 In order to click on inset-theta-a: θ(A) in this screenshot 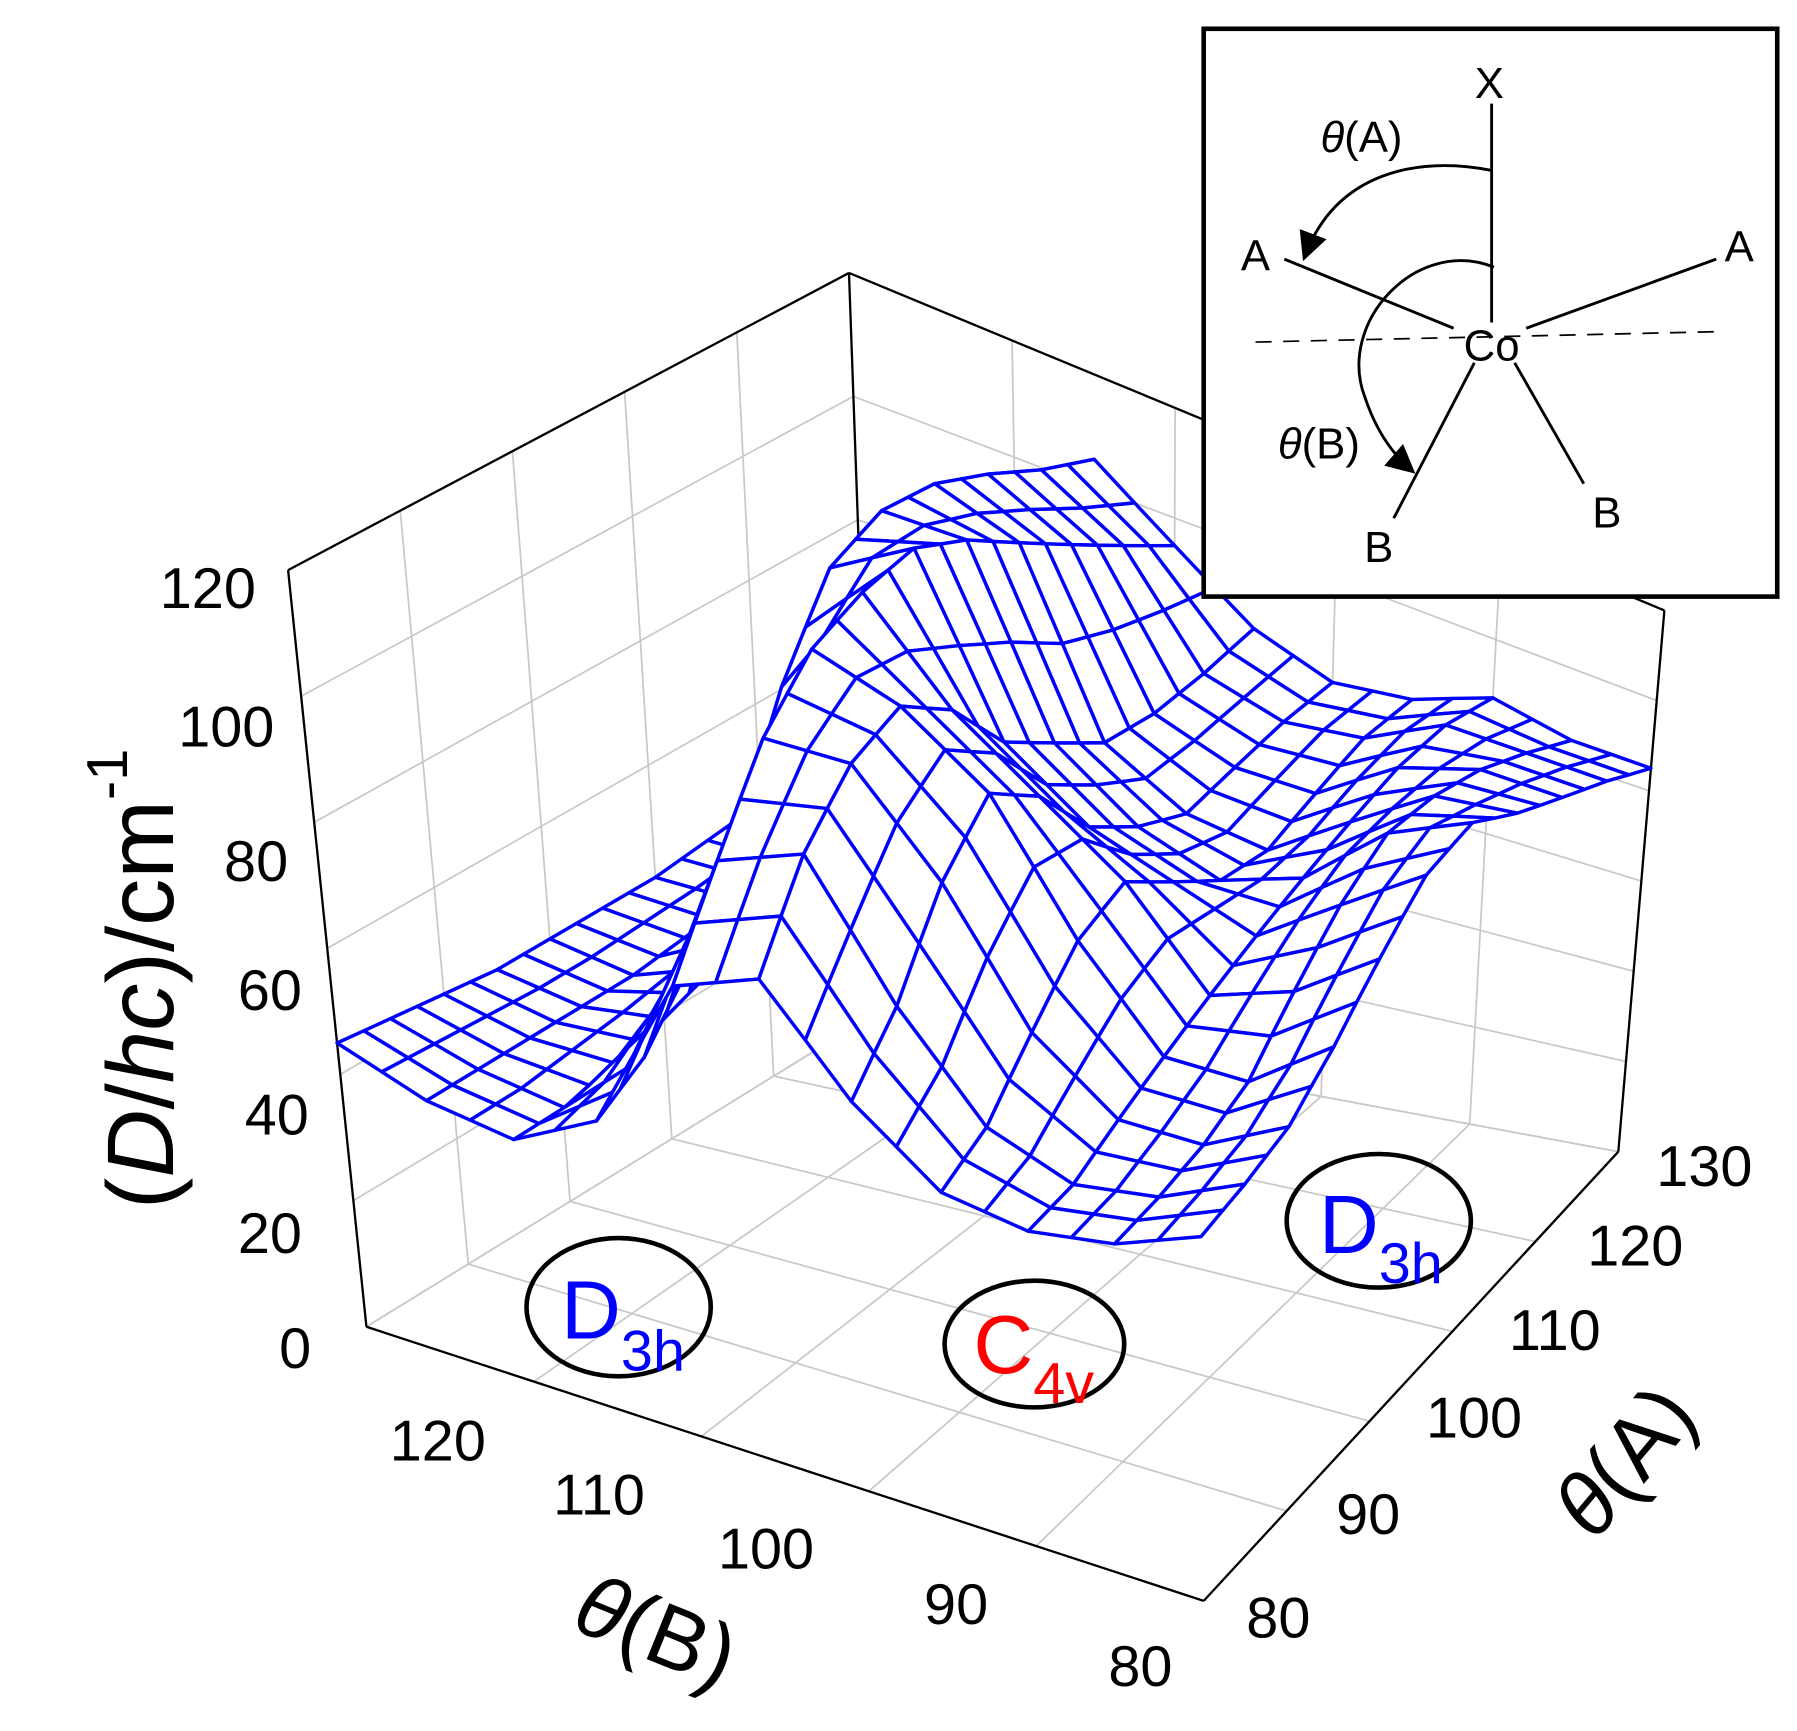, I will do `click(1361, 137)`.